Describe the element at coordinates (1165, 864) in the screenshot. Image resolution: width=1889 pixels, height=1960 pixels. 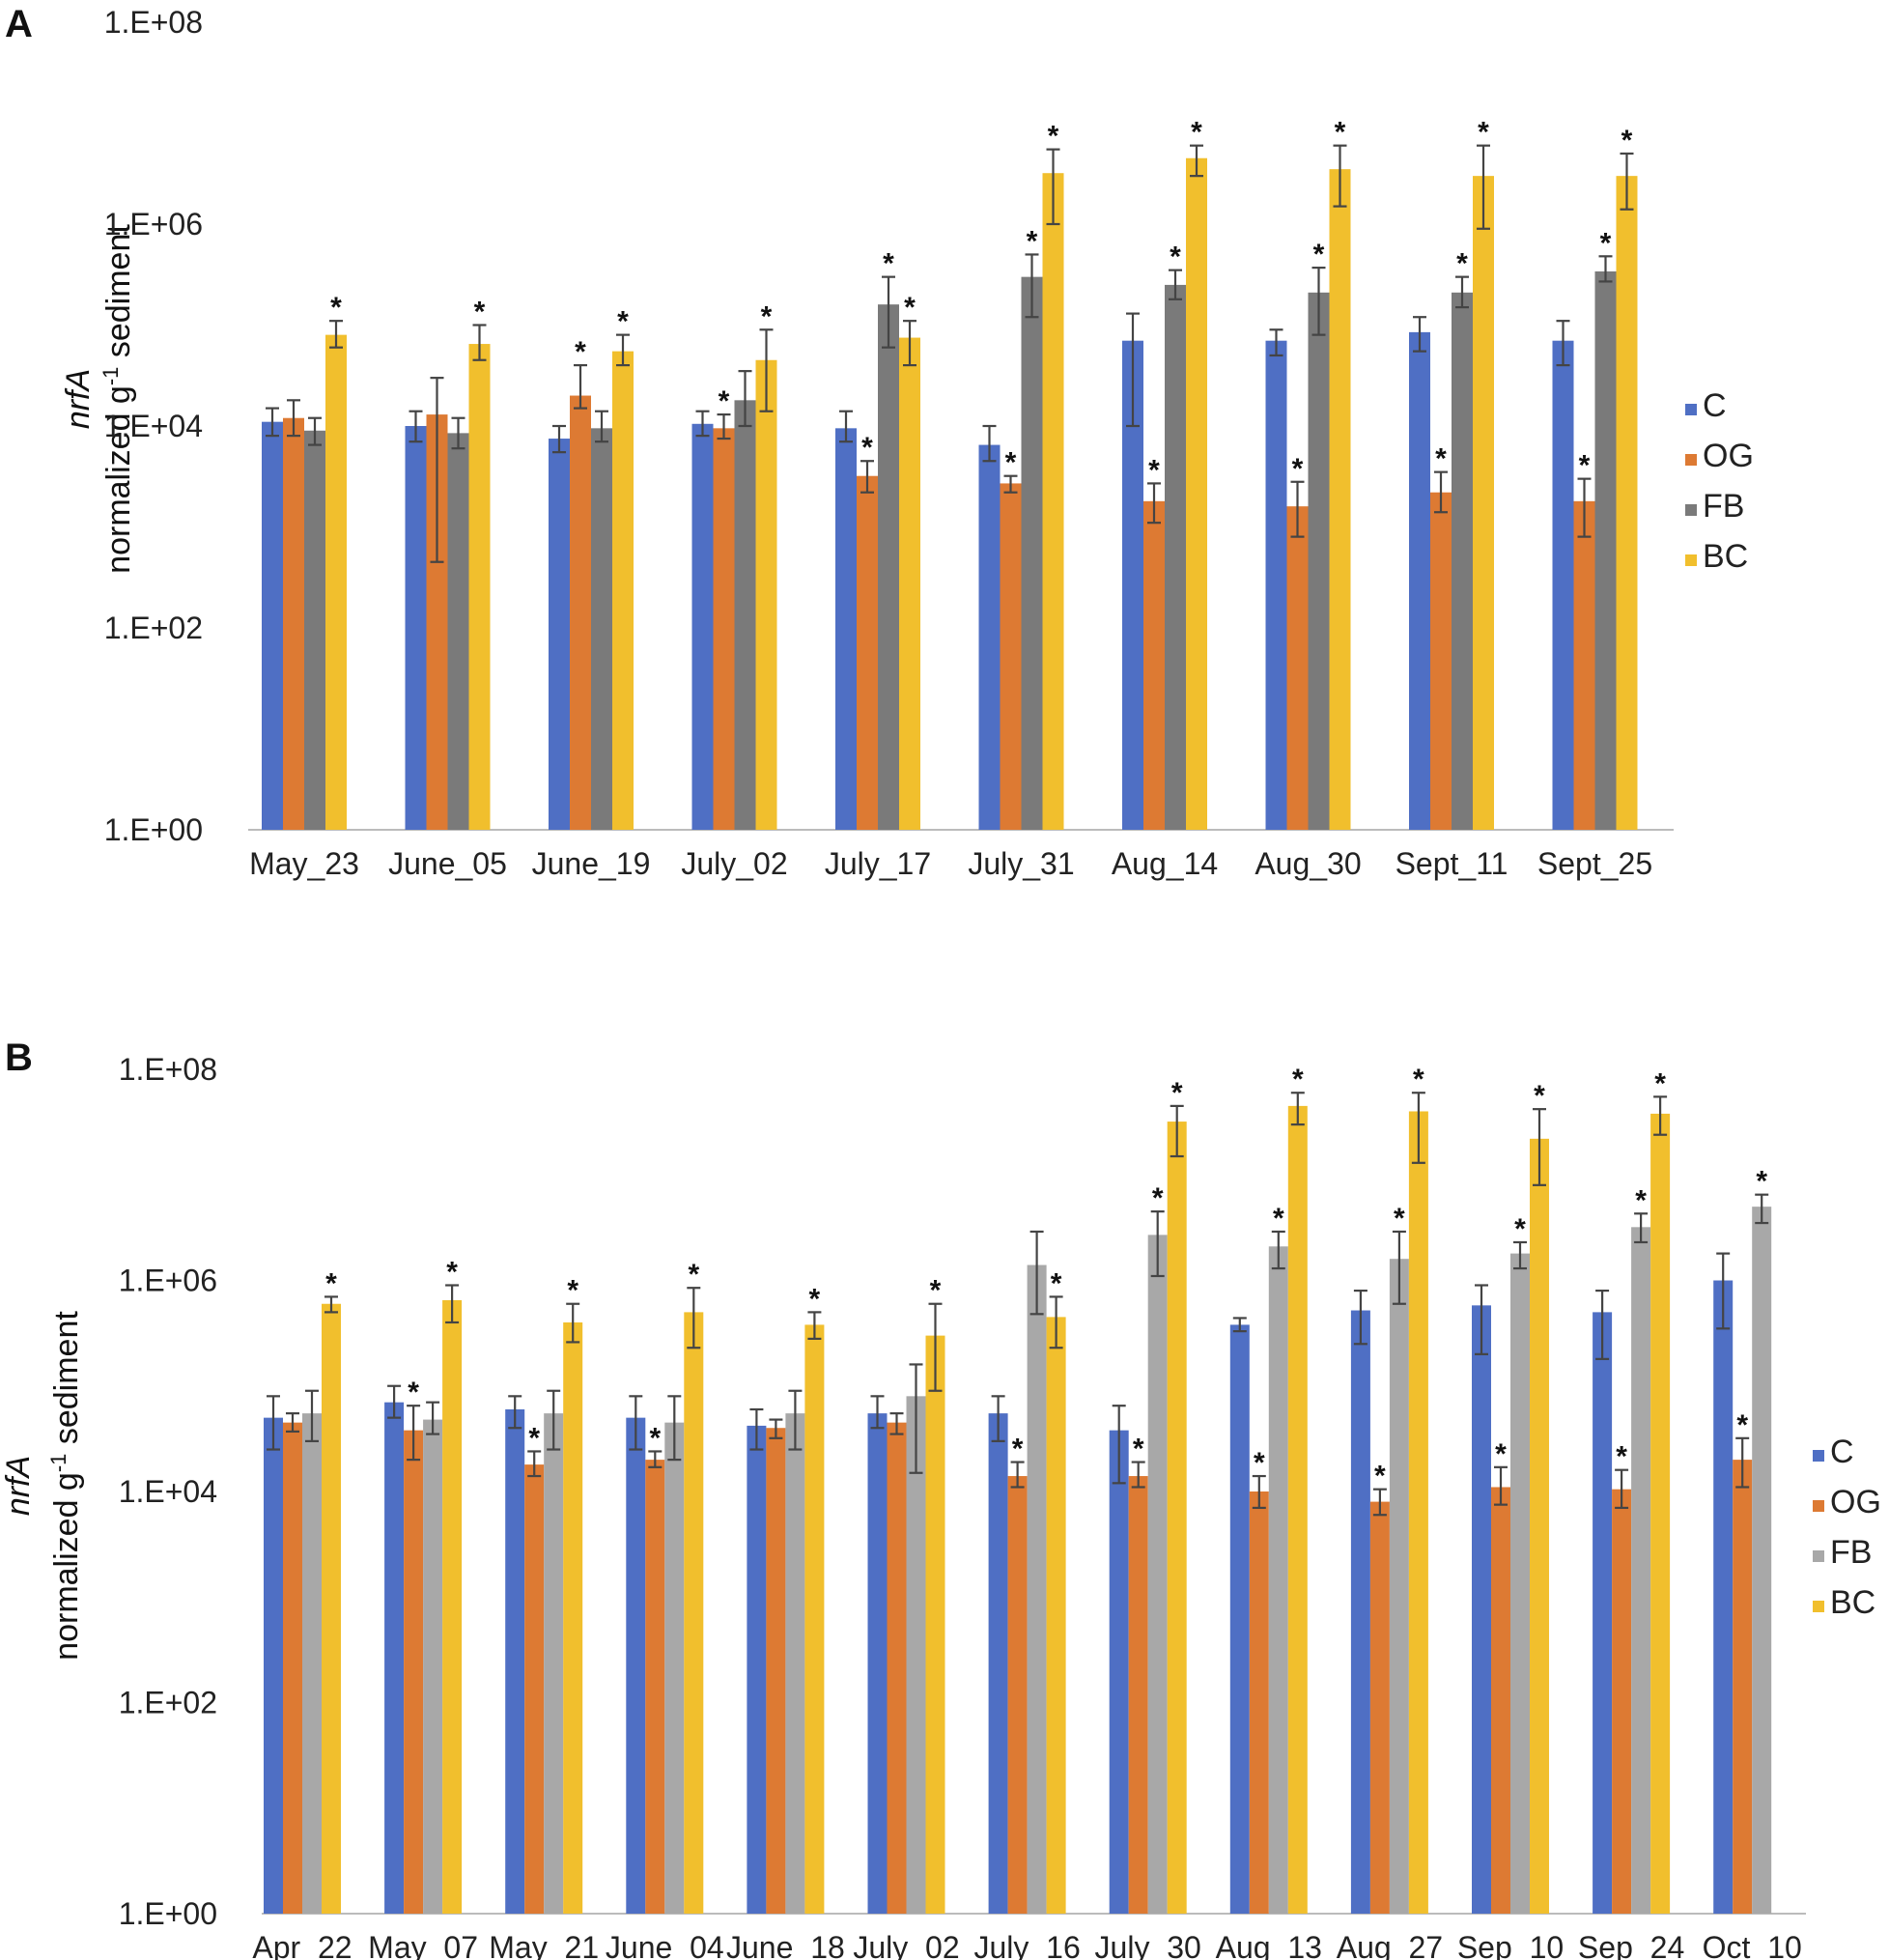
I see `x-tick-label: Aug_14` at that location.